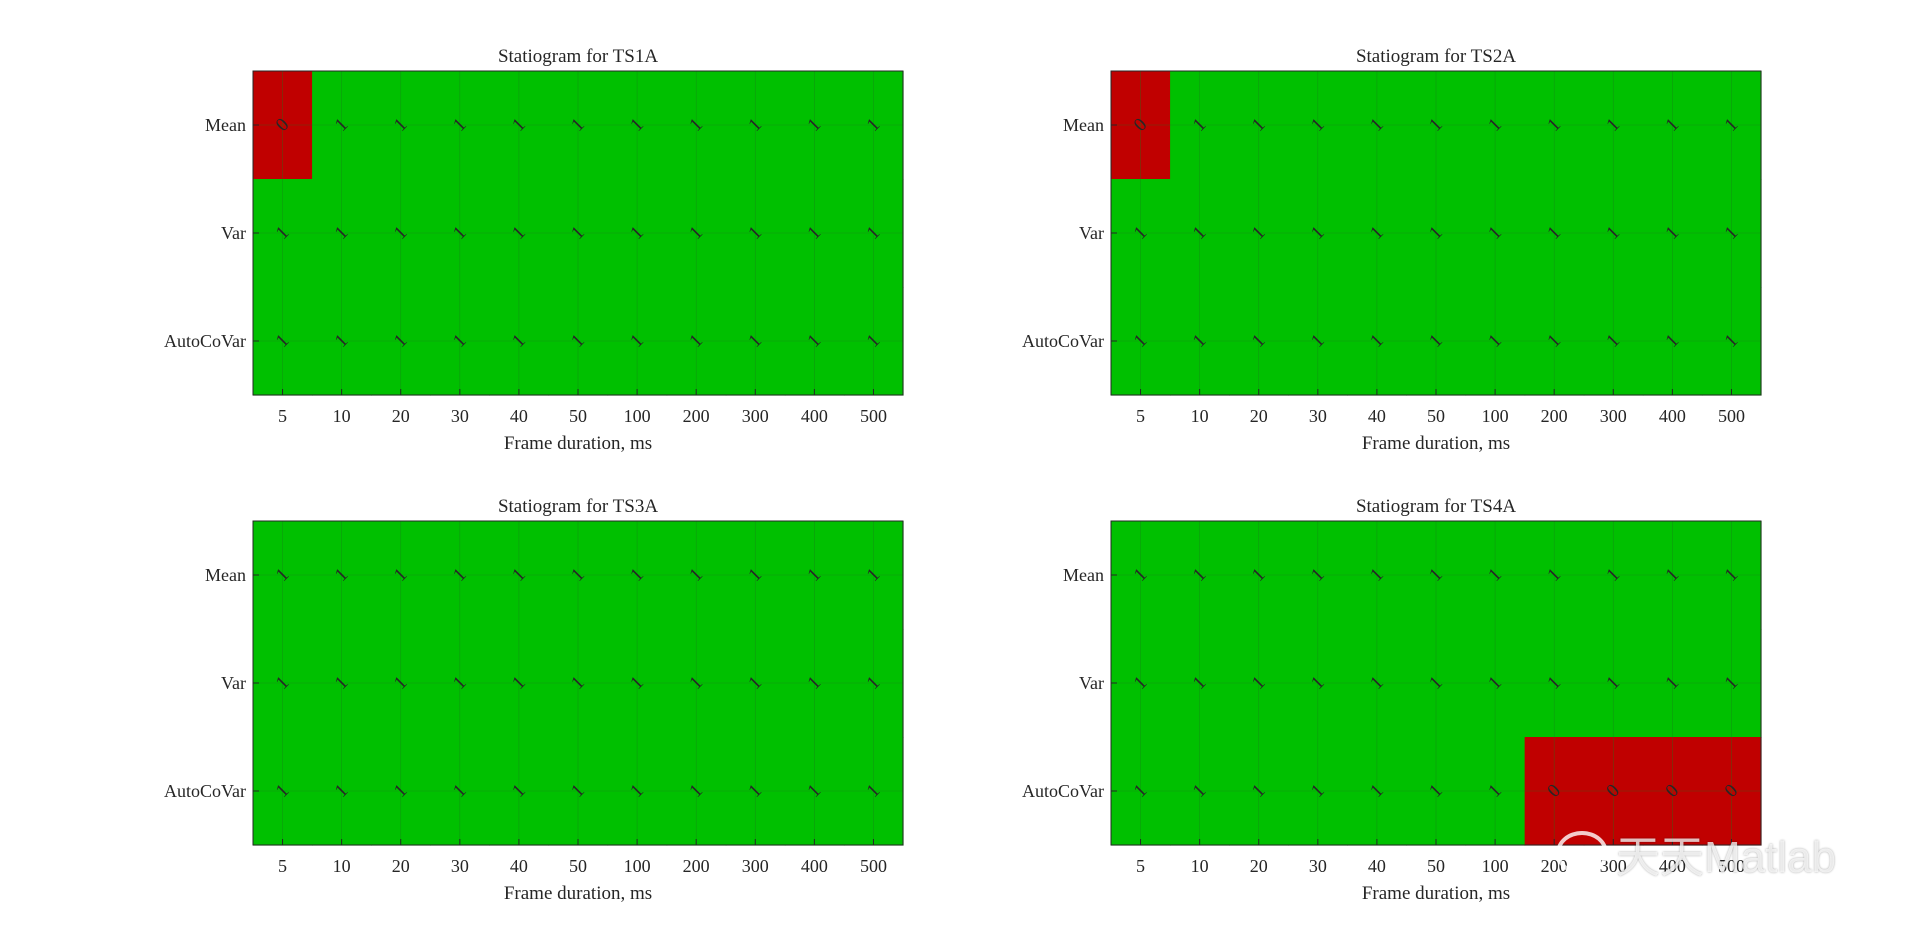 This screenshot has height=937, width=1920. I want to click on chart-title: Statiogram for TS3A, so click(578, 506).